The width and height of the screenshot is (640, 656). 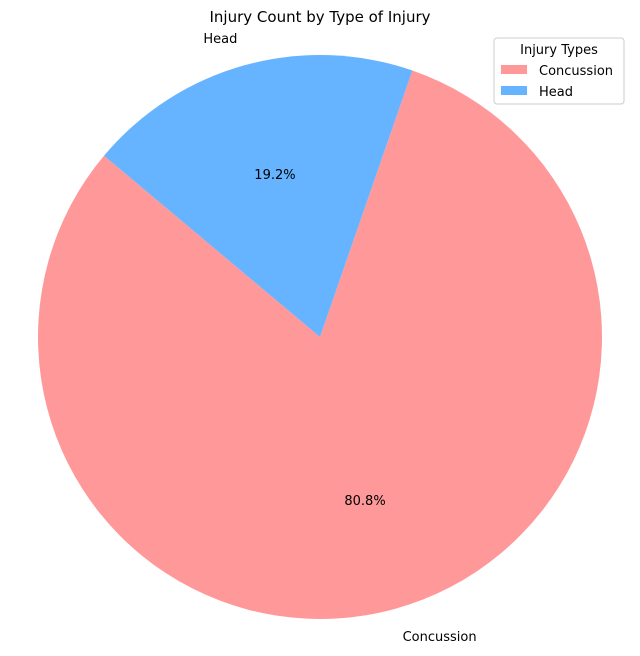 What do you see at coordinates (440, 637) in the screenshot?
I see `pie-category-label-concussion: Concussion` at bounding box center [440, 637].